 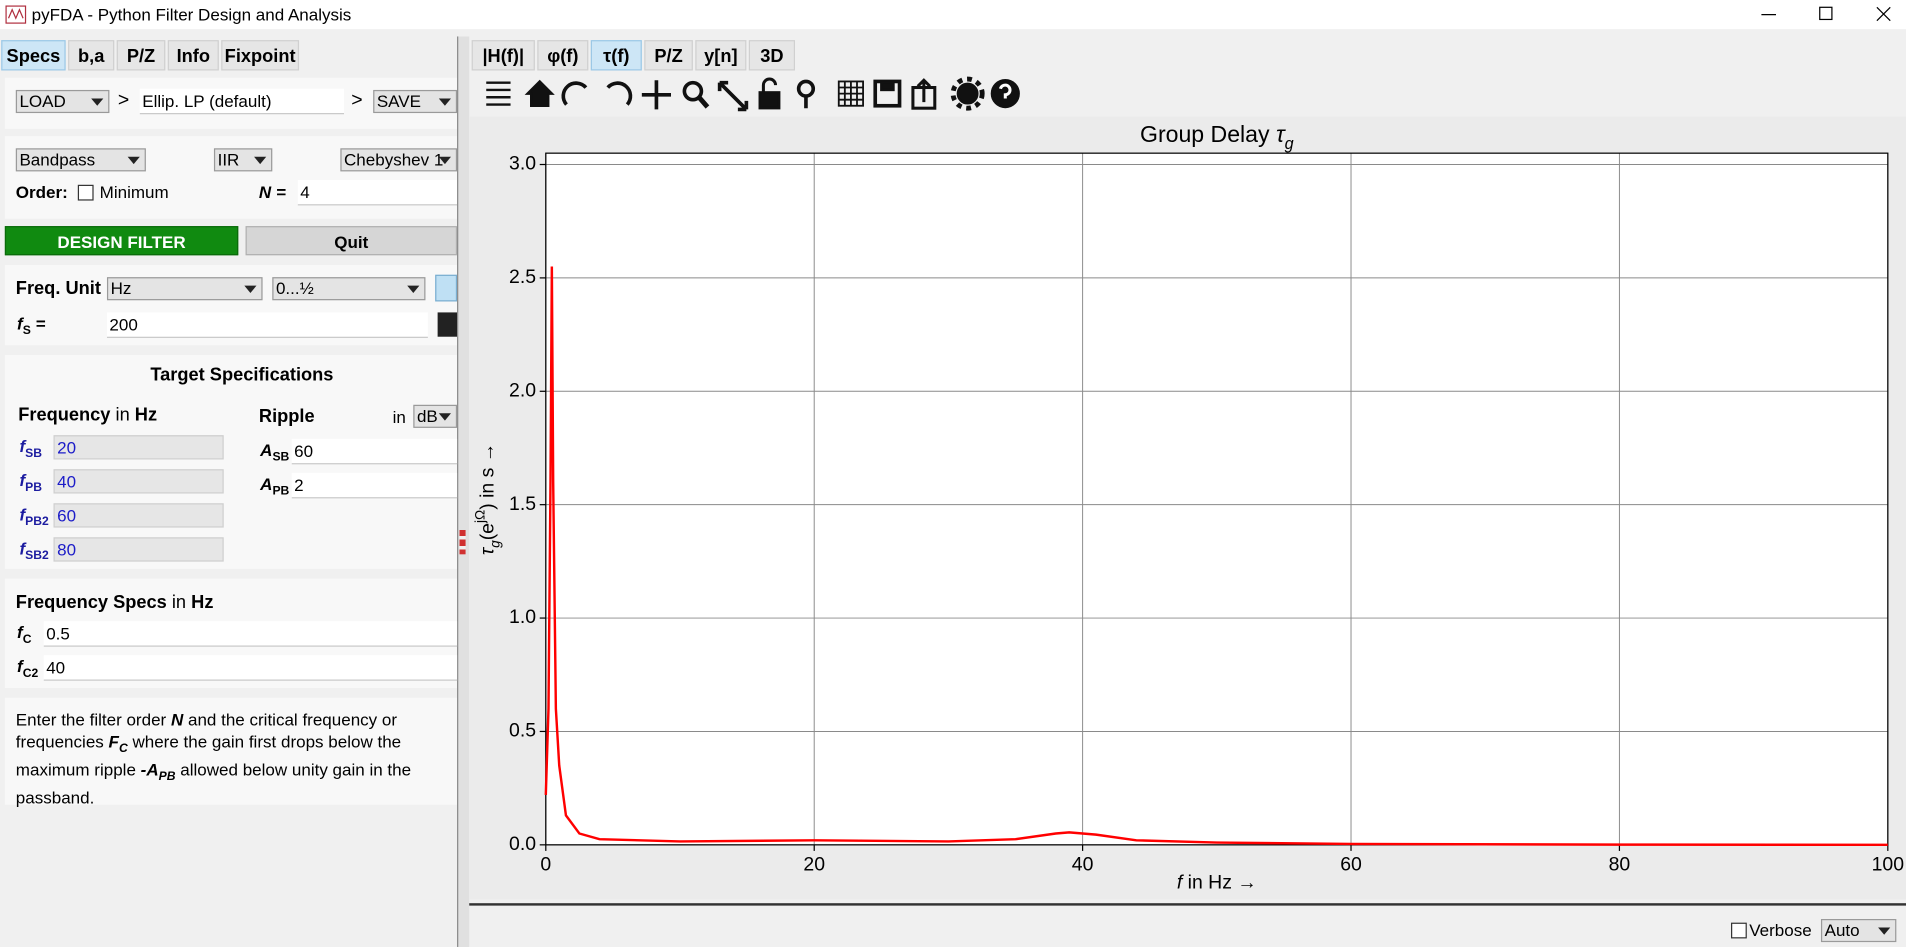 What do you see at coordinates (447, 324) in the screenshot?
I see `lock-button` at bounding box center [447, 324].